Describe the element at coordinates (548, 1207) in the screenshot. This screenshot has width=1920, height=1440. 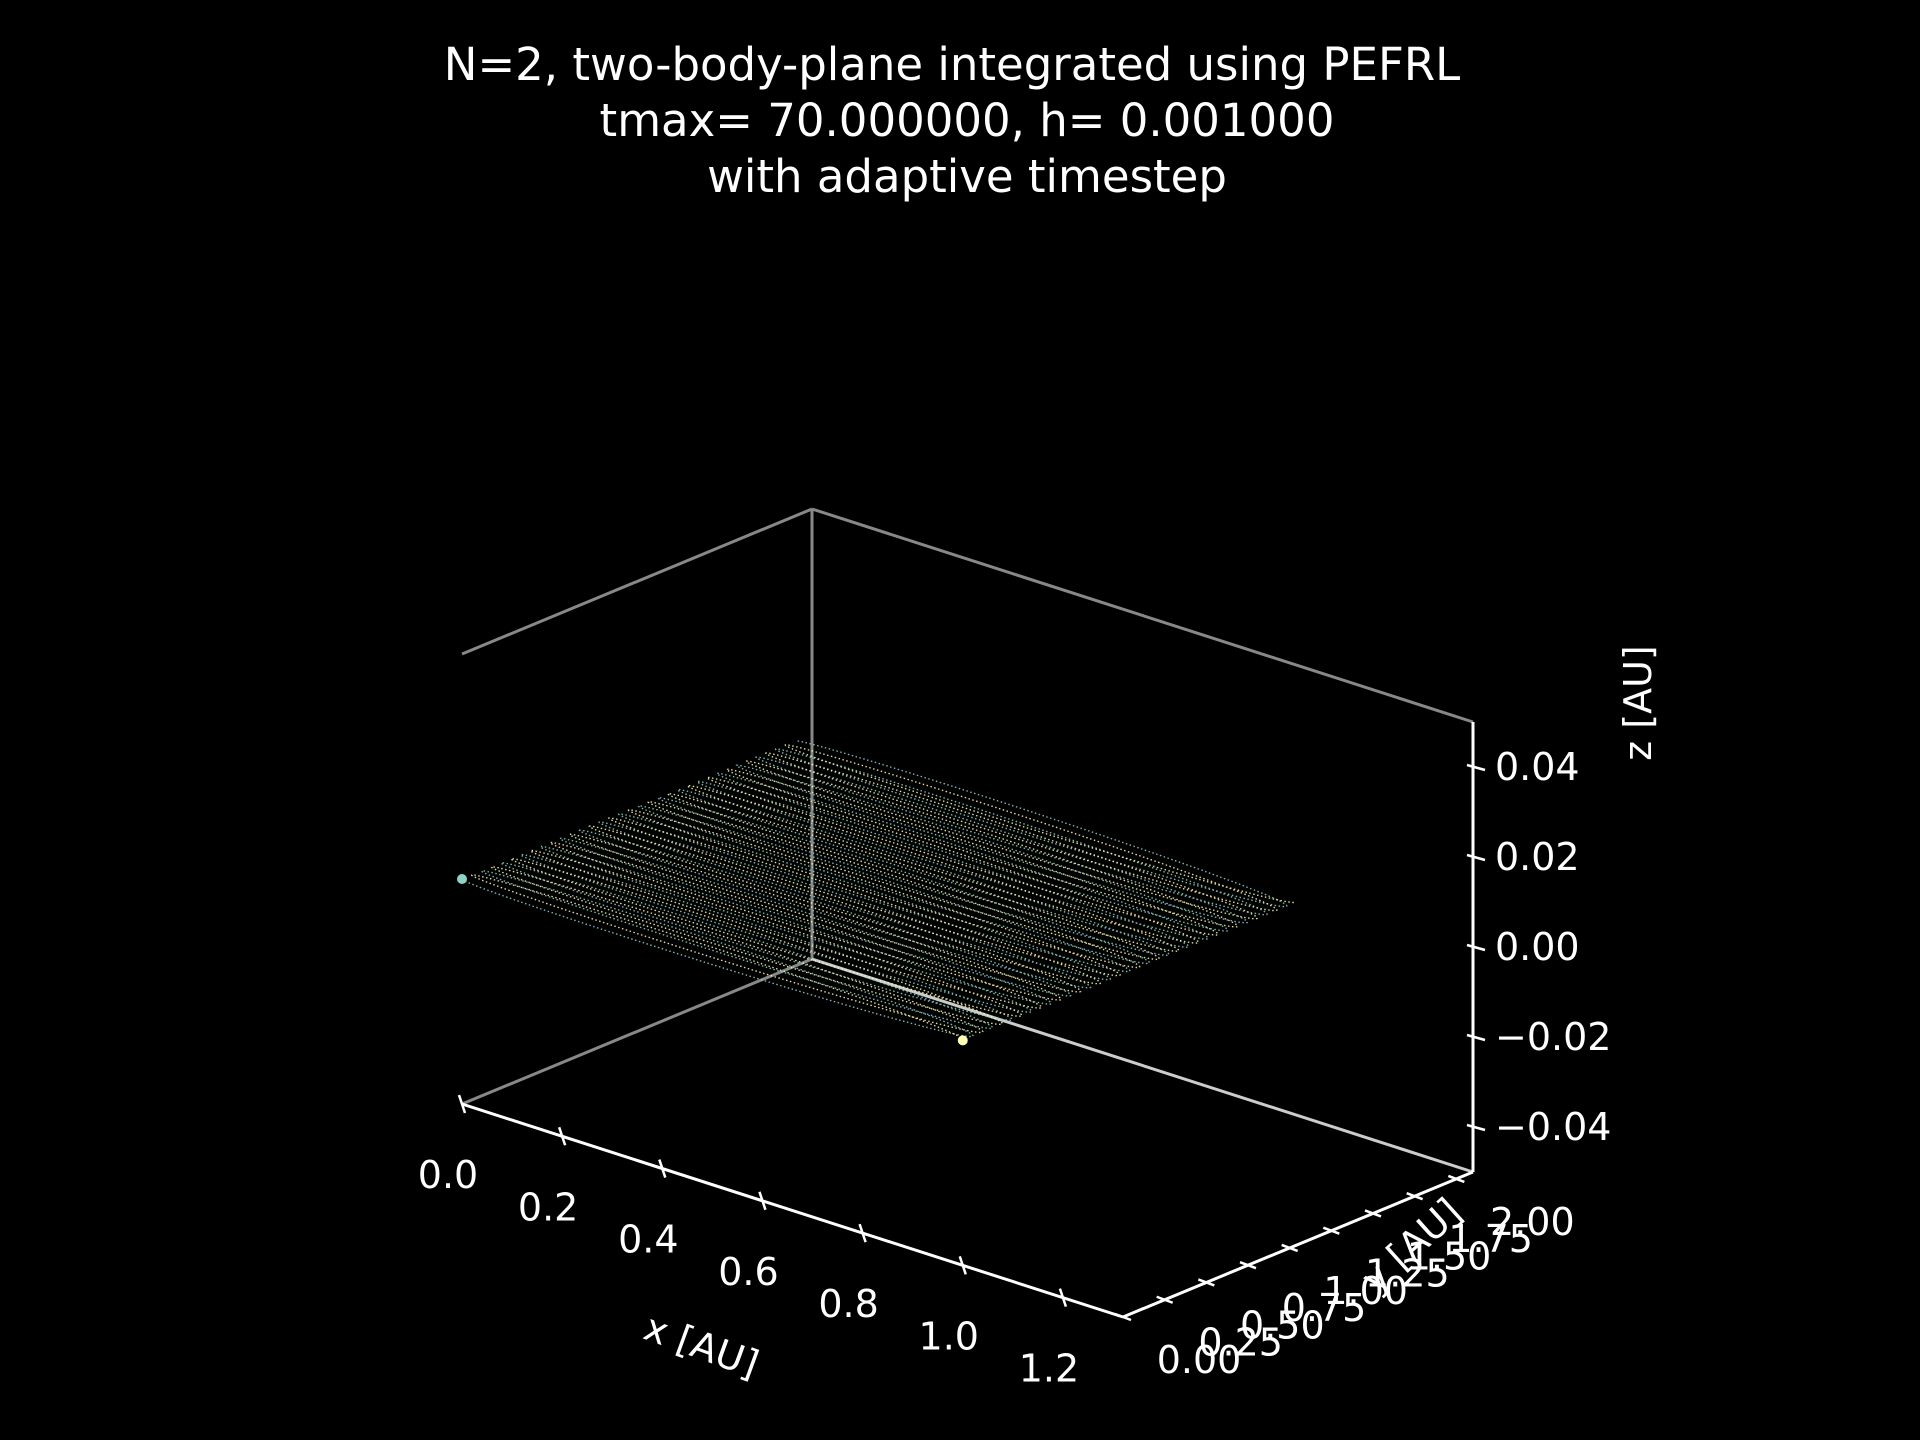
I see `x-tick-label-1: 0.2` at that location.